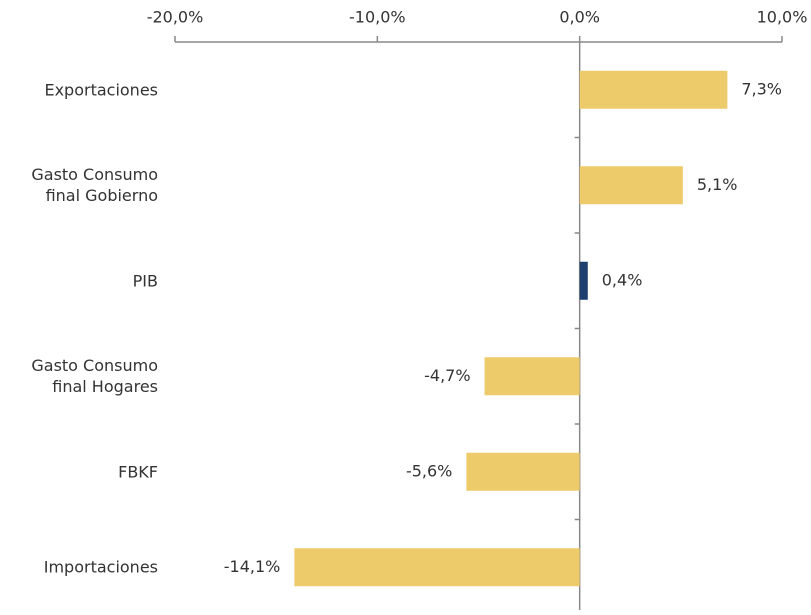 The image size is (811, 615). I want to click on value-label: -4,7%, so click(447, 375).